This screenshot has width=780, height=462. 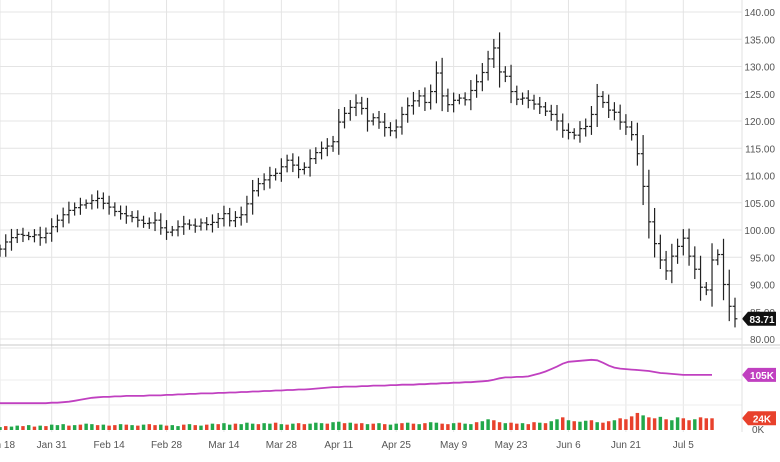 What do you see at coordinates (282, 445) in the screenshot?
I see `date-tick-label: Mar 28` at bounding box center [282, 445].